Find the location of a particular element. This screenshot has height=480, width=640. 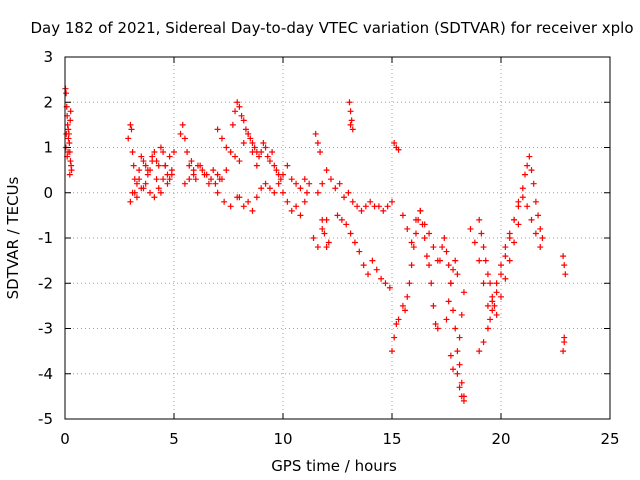

y-tick-label: 2 is located at coordinates (48, 102).